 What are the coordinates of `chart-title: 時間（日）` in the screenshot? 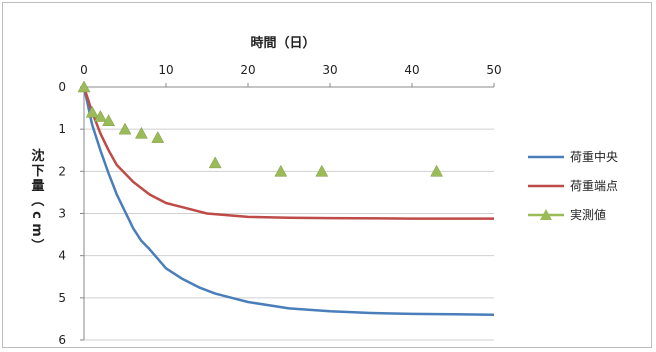 It's located at (282, 43).